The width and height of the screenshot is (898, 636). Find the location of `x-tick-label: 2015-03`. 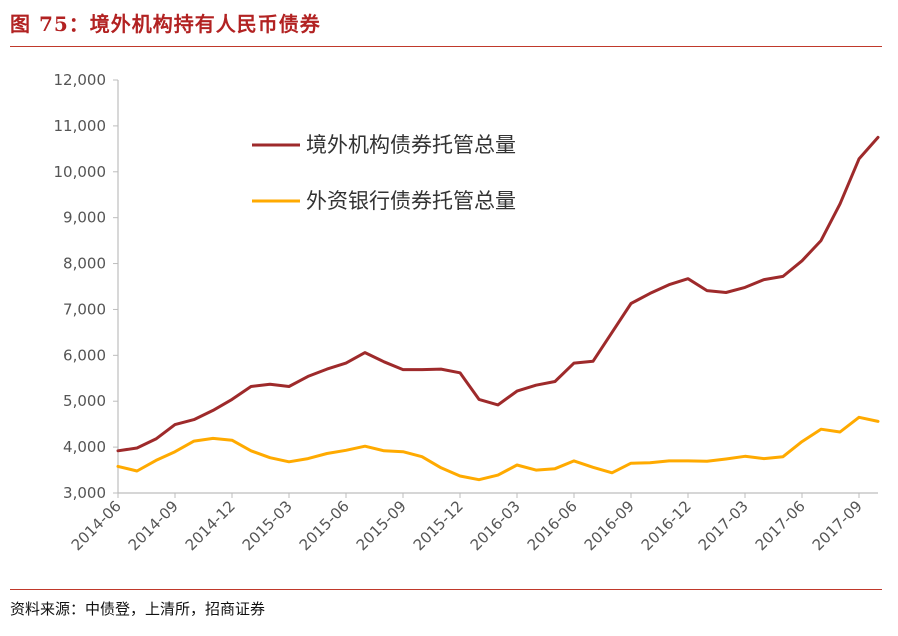

x-tick-label: 2015-03 is located at coordinates (267, 525).